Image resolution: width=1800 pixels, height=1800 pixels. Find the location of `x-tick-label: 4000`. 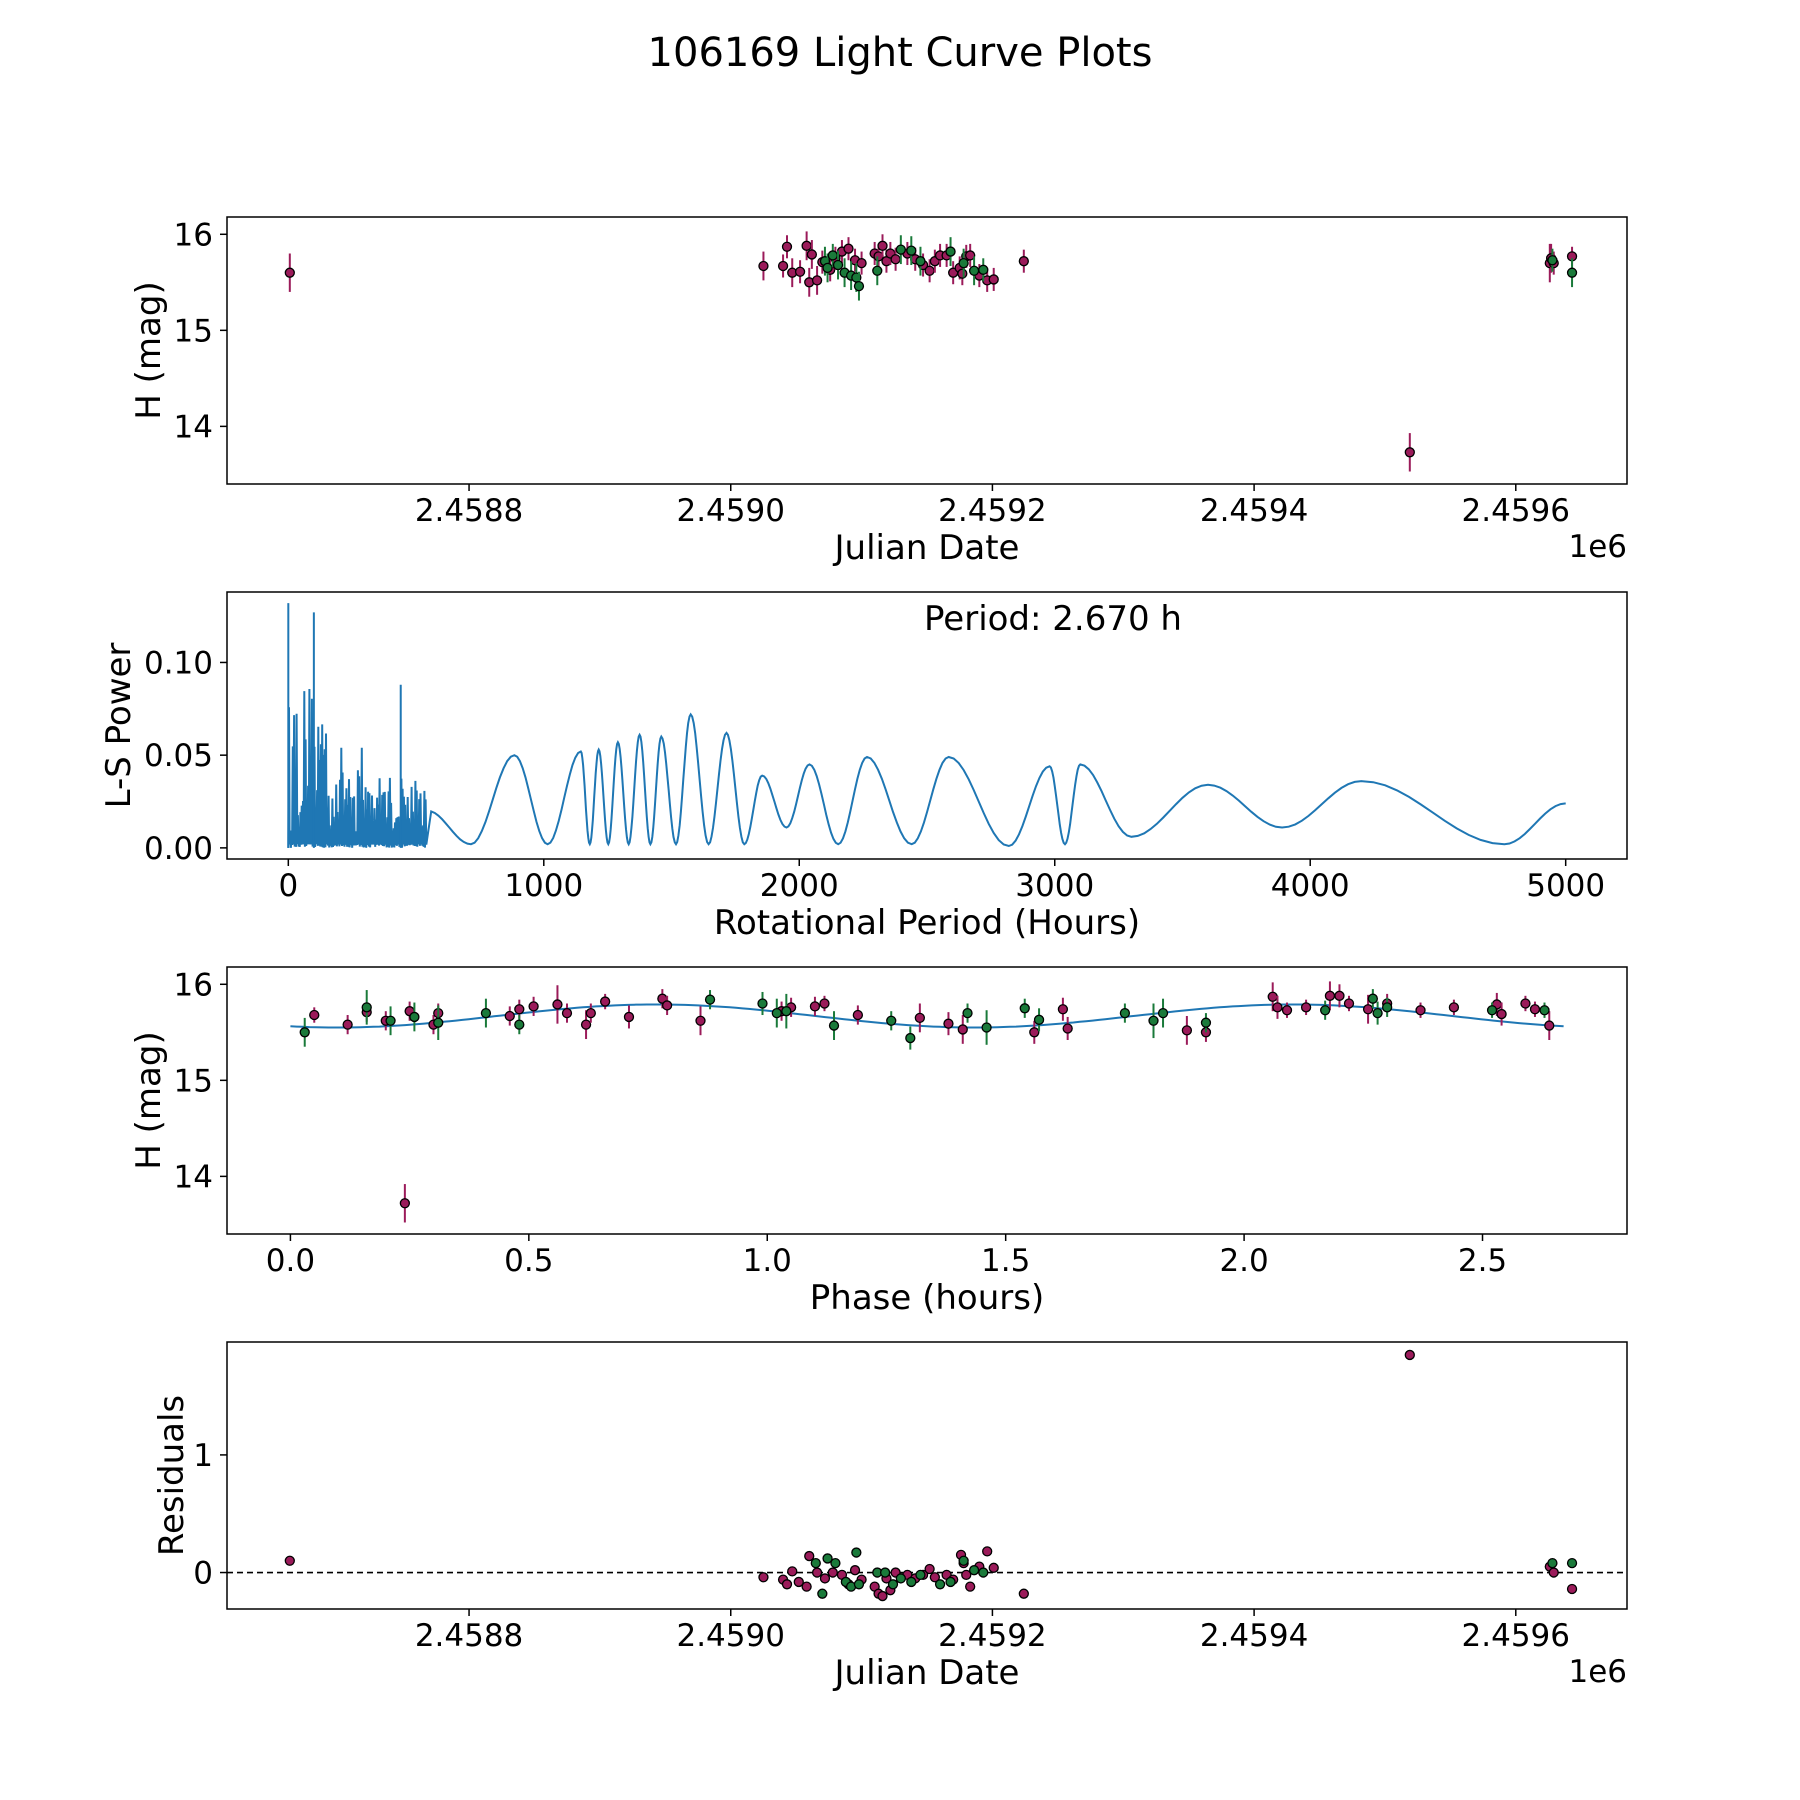

x-tick-label: 4000 is located at coordinates (1310, 886).